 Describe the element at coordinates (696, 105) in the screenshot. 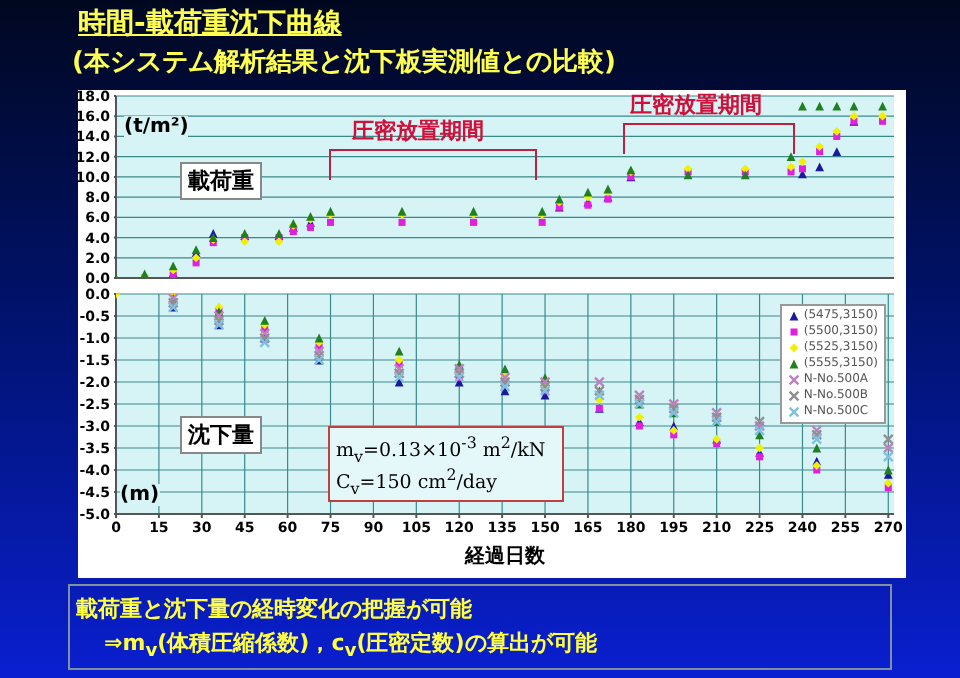

I see `annotation: 圧密放置期間` at that location.